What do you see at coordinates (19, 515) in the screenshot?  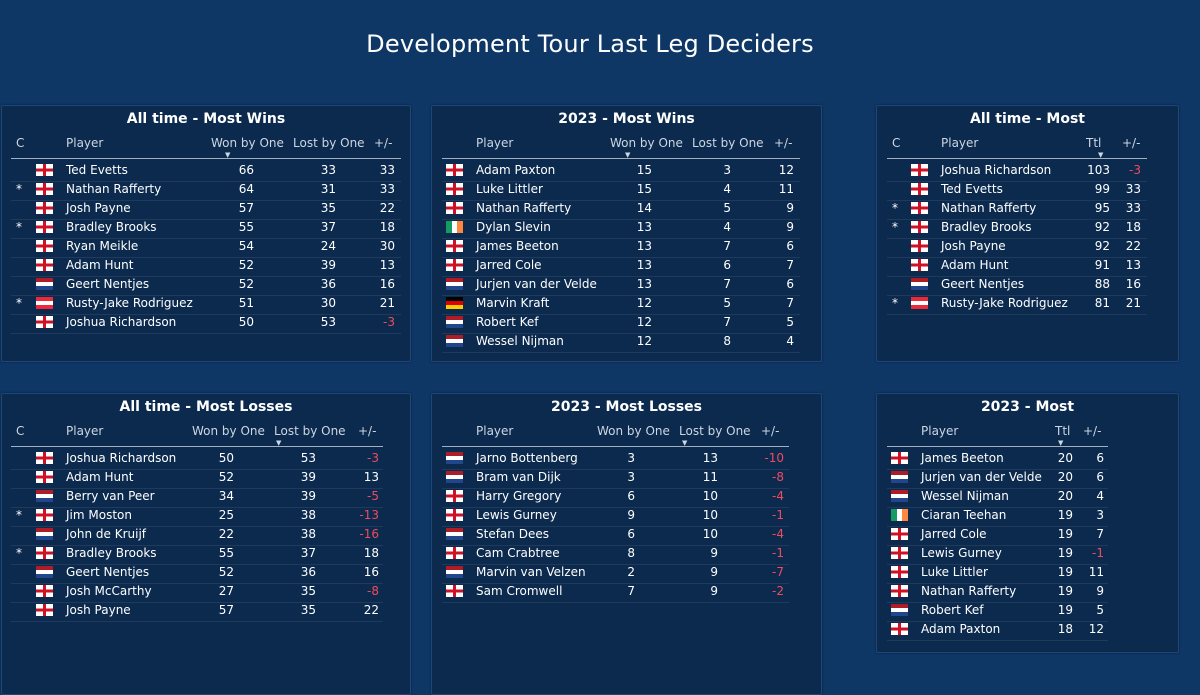 I see `captain-marker: *` at bounding box center [19, 515].